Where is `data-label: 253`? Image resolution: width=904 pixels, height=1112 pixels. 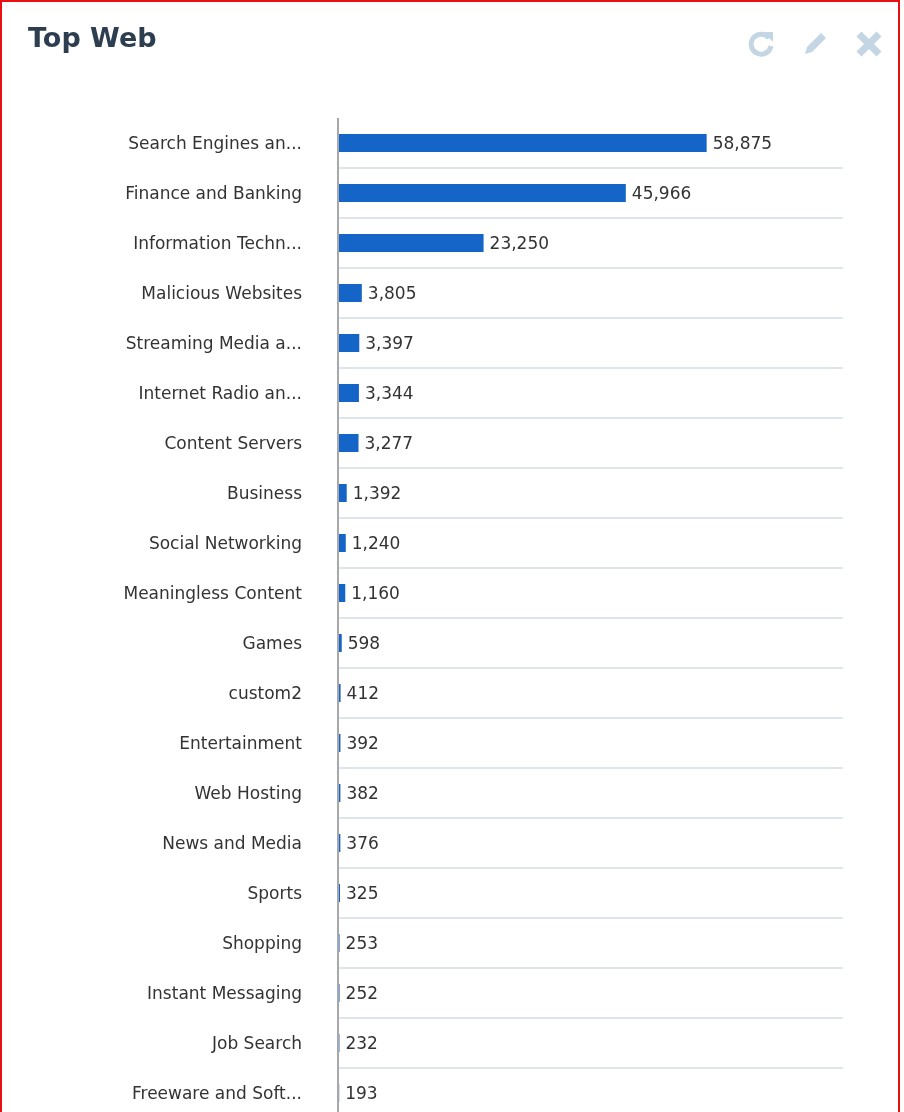
data-label: 253 is located at coordinates (362, 943).